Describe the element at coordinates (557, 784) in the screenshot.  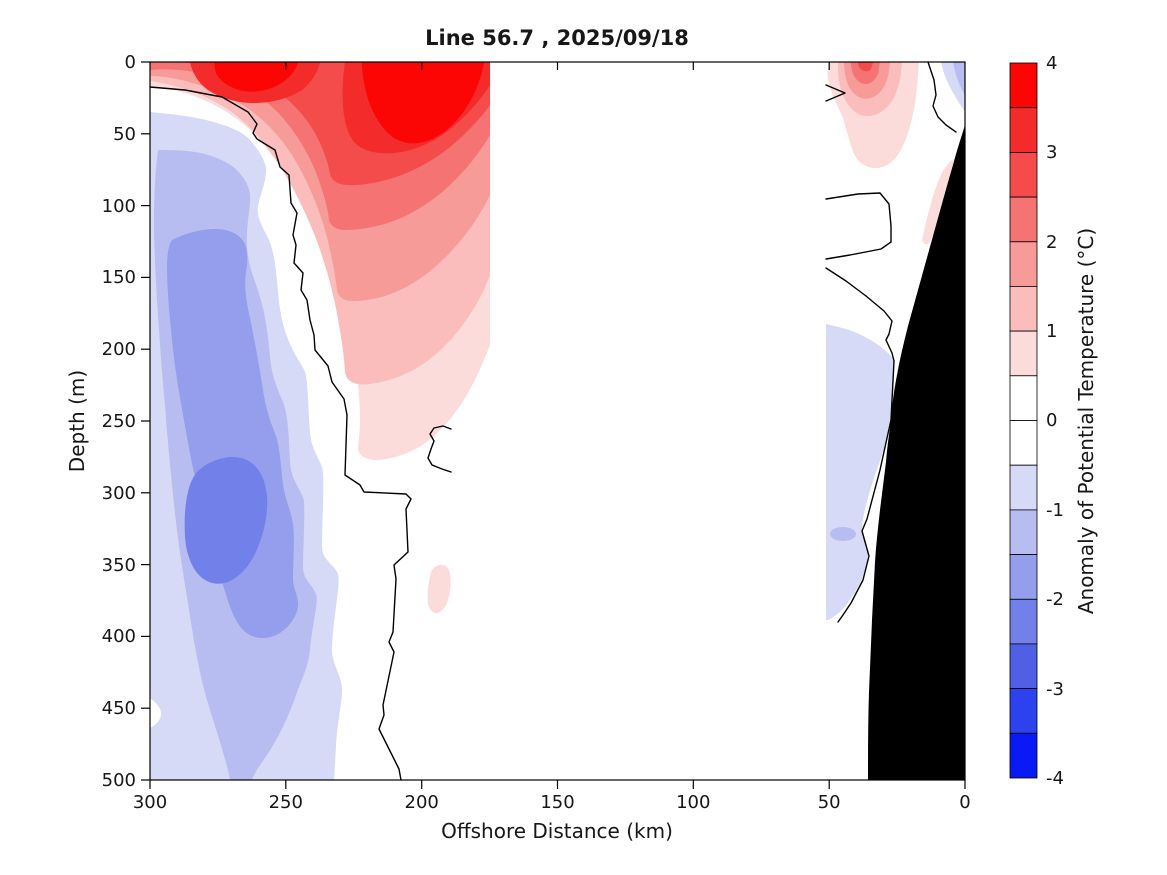
I see `bottom-axis-ticks` at that location.